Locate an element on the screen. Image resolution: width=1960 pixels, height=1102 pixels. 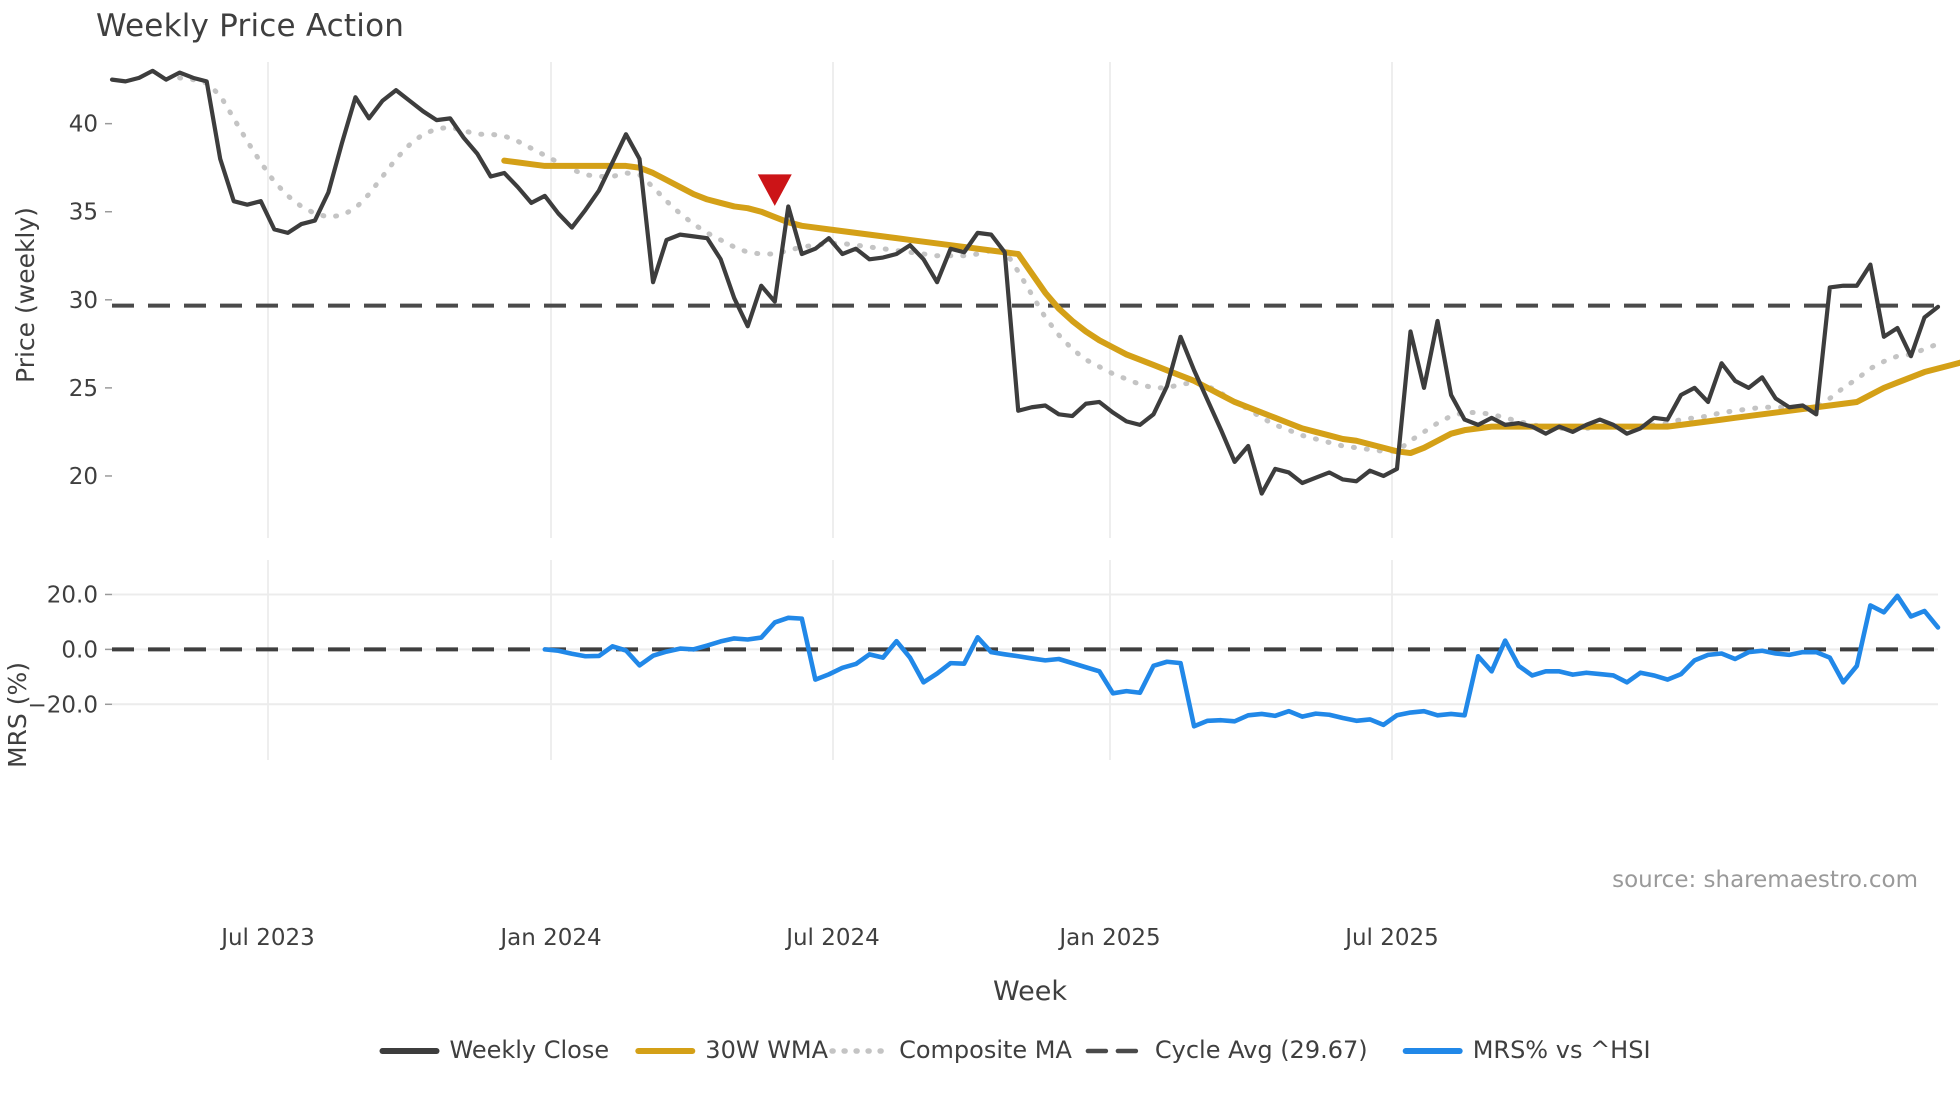
legend-label-3: Cycle Avg (29.67) is located at coordinates (1261, 1050).